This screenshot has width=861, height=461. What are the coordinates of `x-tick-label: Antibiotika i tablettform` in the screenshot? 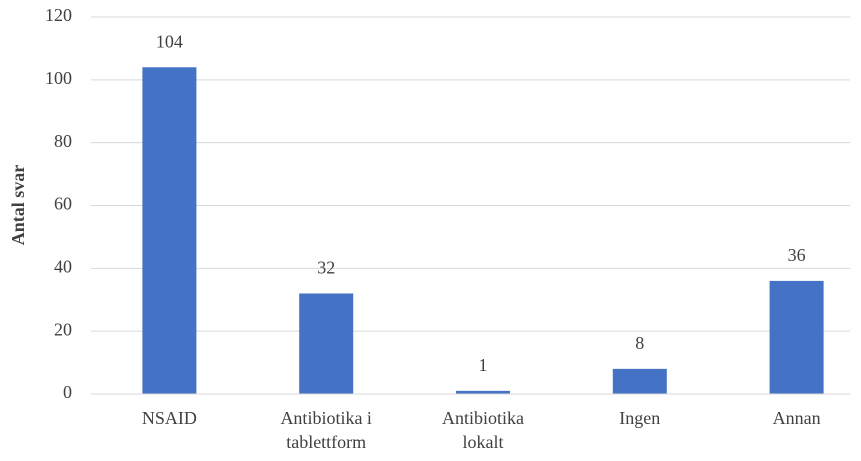 It's located at (326, 430).